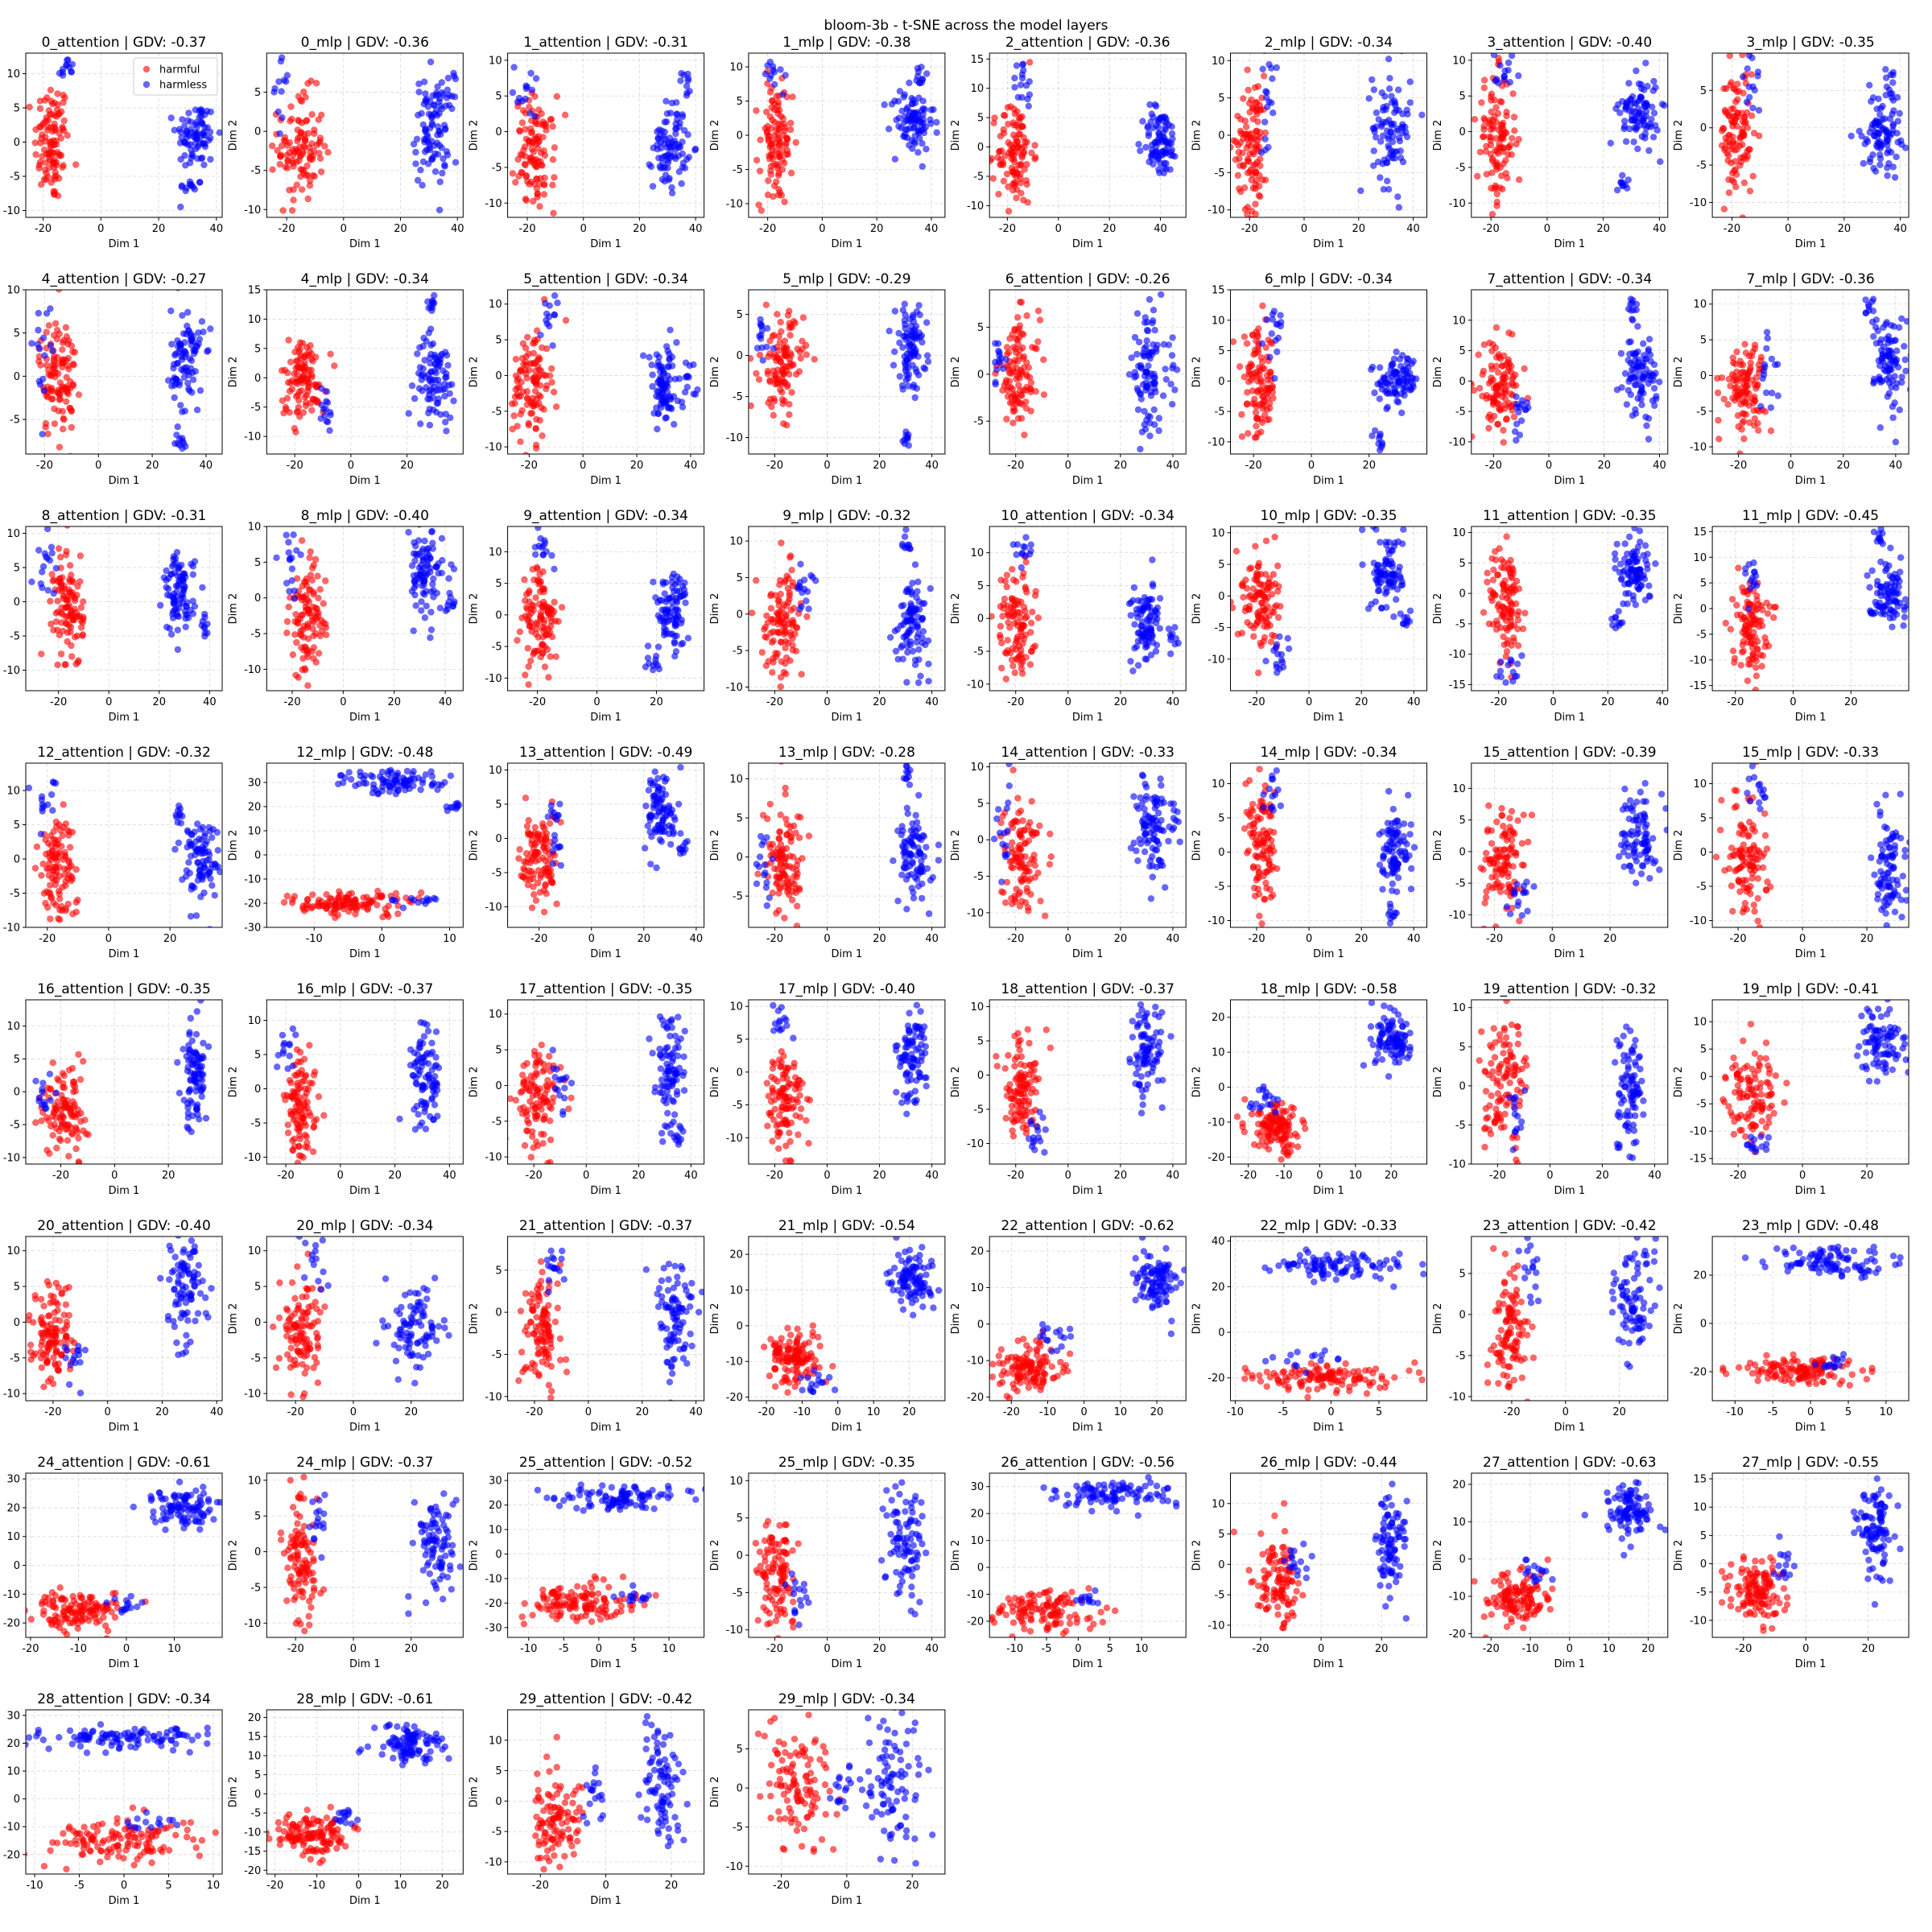 The width and height of the screenshot is (1932, 1932). What do you see at coordinates (343, 702) in the screenshot?
I see `x-tick-label: 0` at bounding box center [343, 702].